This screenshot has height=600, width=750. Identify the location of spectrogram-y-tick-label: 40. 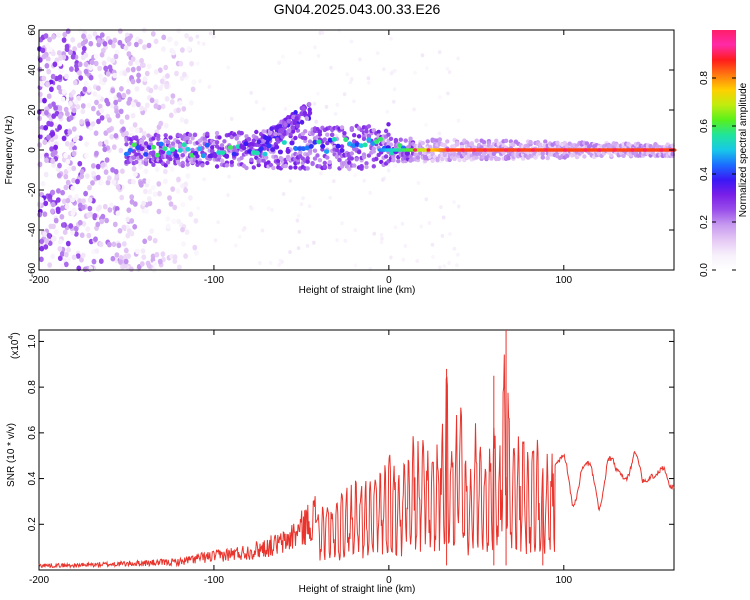
(32, 70).